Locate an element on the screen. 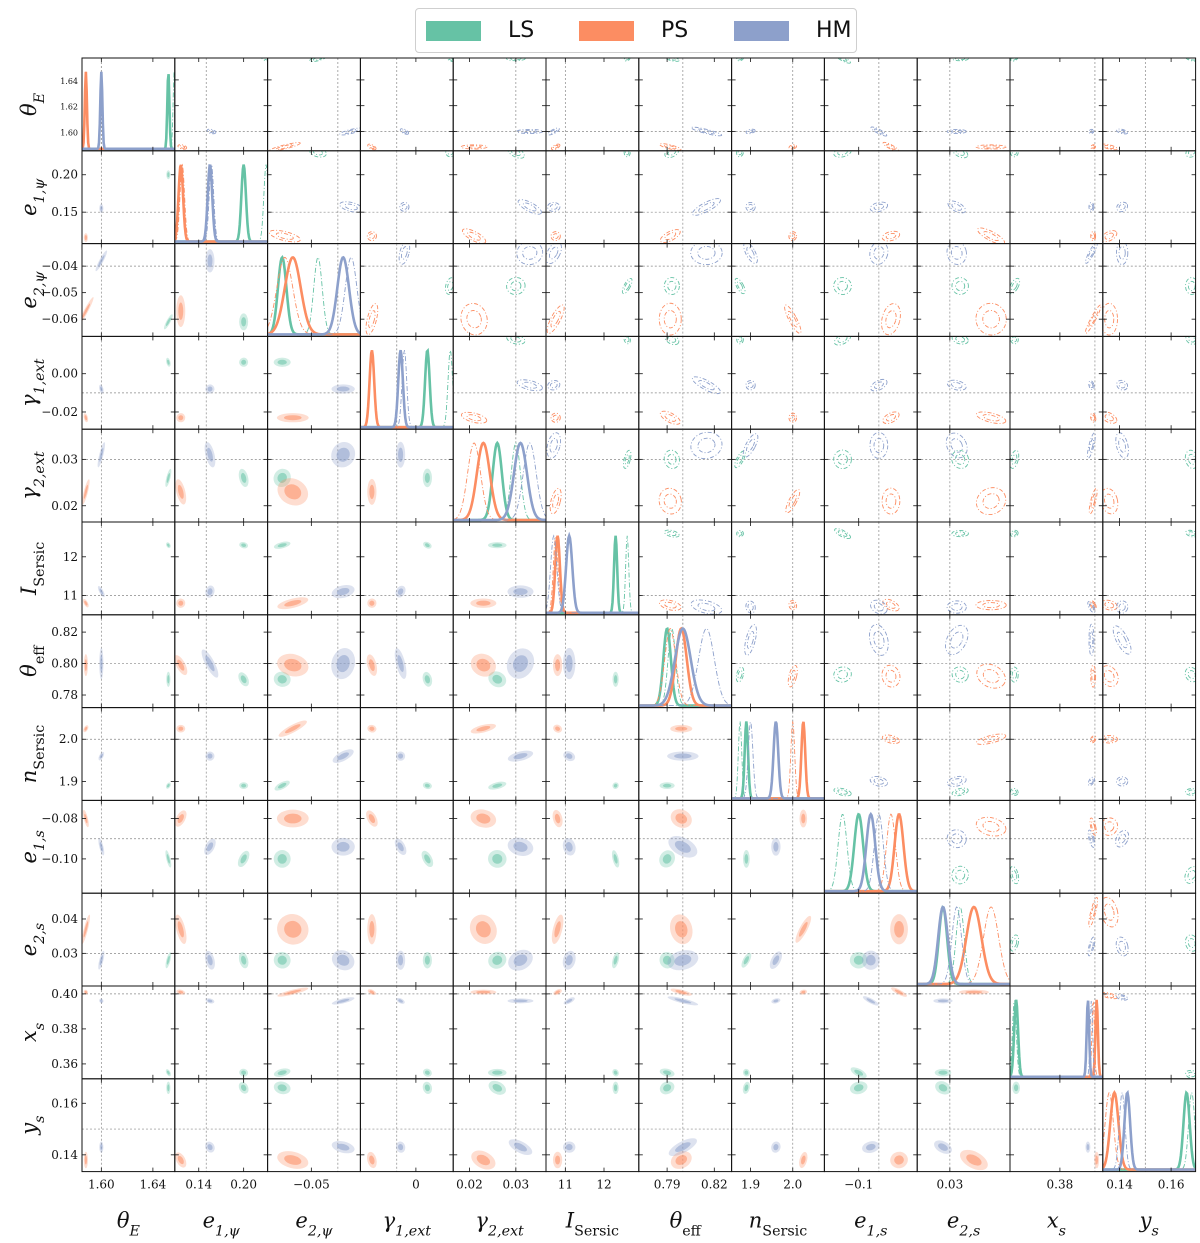 The width and height of the screenshot is (1200, 1243). marginal-HM is located at coordinates (221, 203).